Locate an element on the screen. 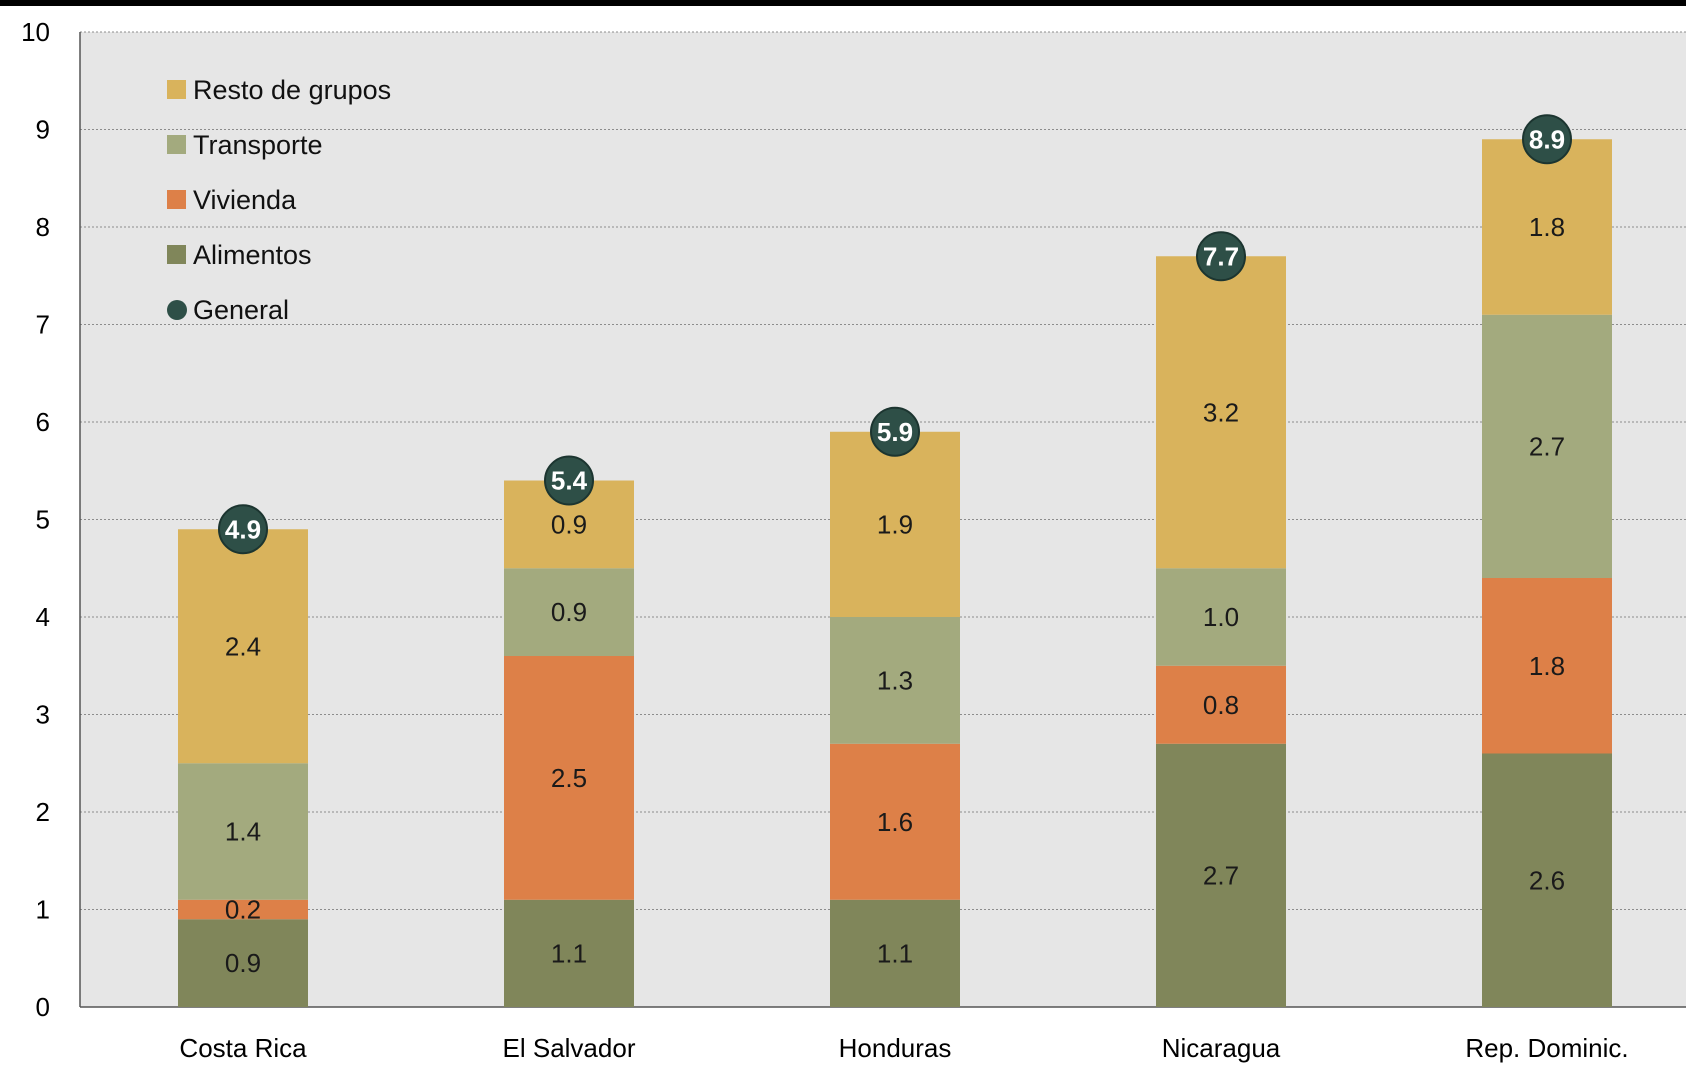 Image resolution: width=1686 pixels, height=1065 pixels. segment-value-label: 1.4 is located at coordinates (243, 832).